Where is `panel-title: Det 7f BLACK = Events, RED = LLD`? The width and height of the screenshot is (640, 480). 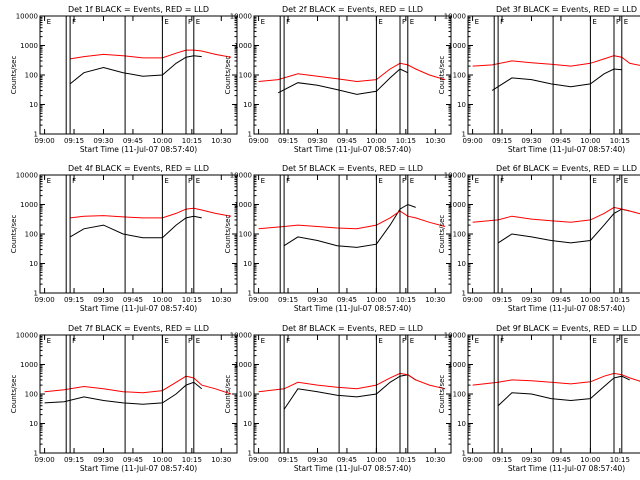 panel-title: Det 7f BLACK = Events, RED = LLD is located at coordinates (138, 328).